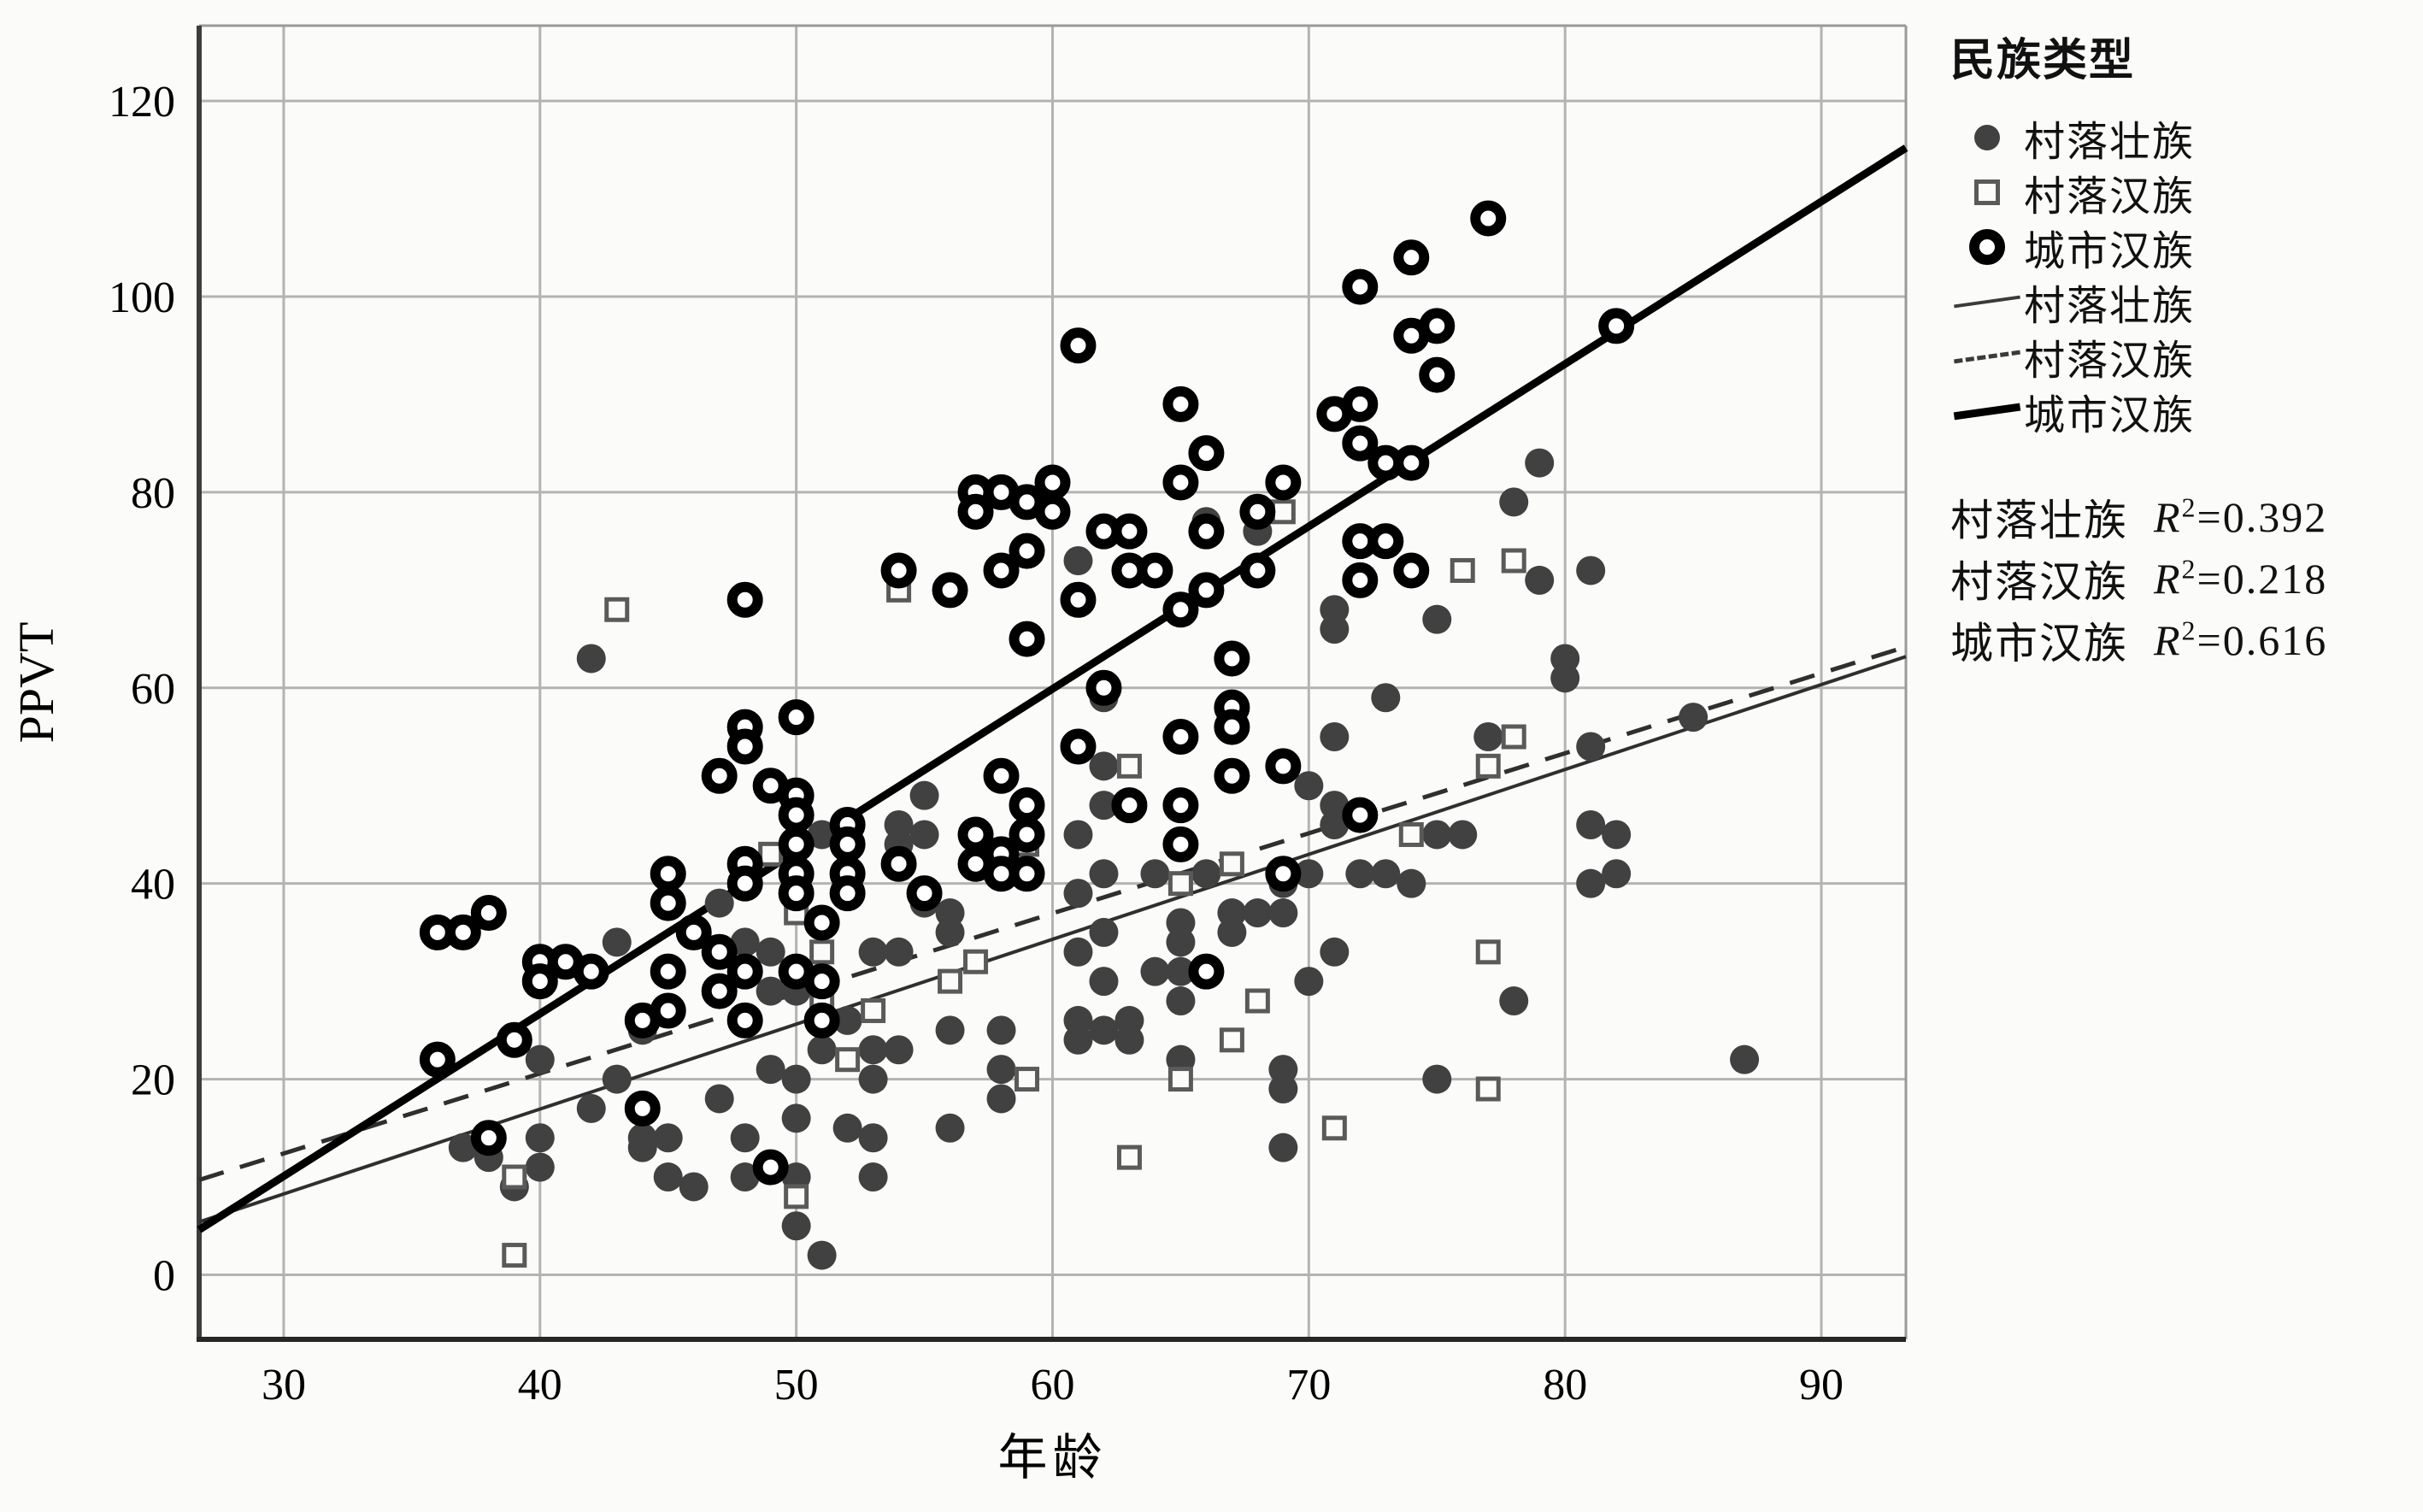 The height and width of the screenshot is (1512, 2423). Describe the element at coordinates (153, 1080) in the screenshot. I see `y-tick-label: 20` at that location.